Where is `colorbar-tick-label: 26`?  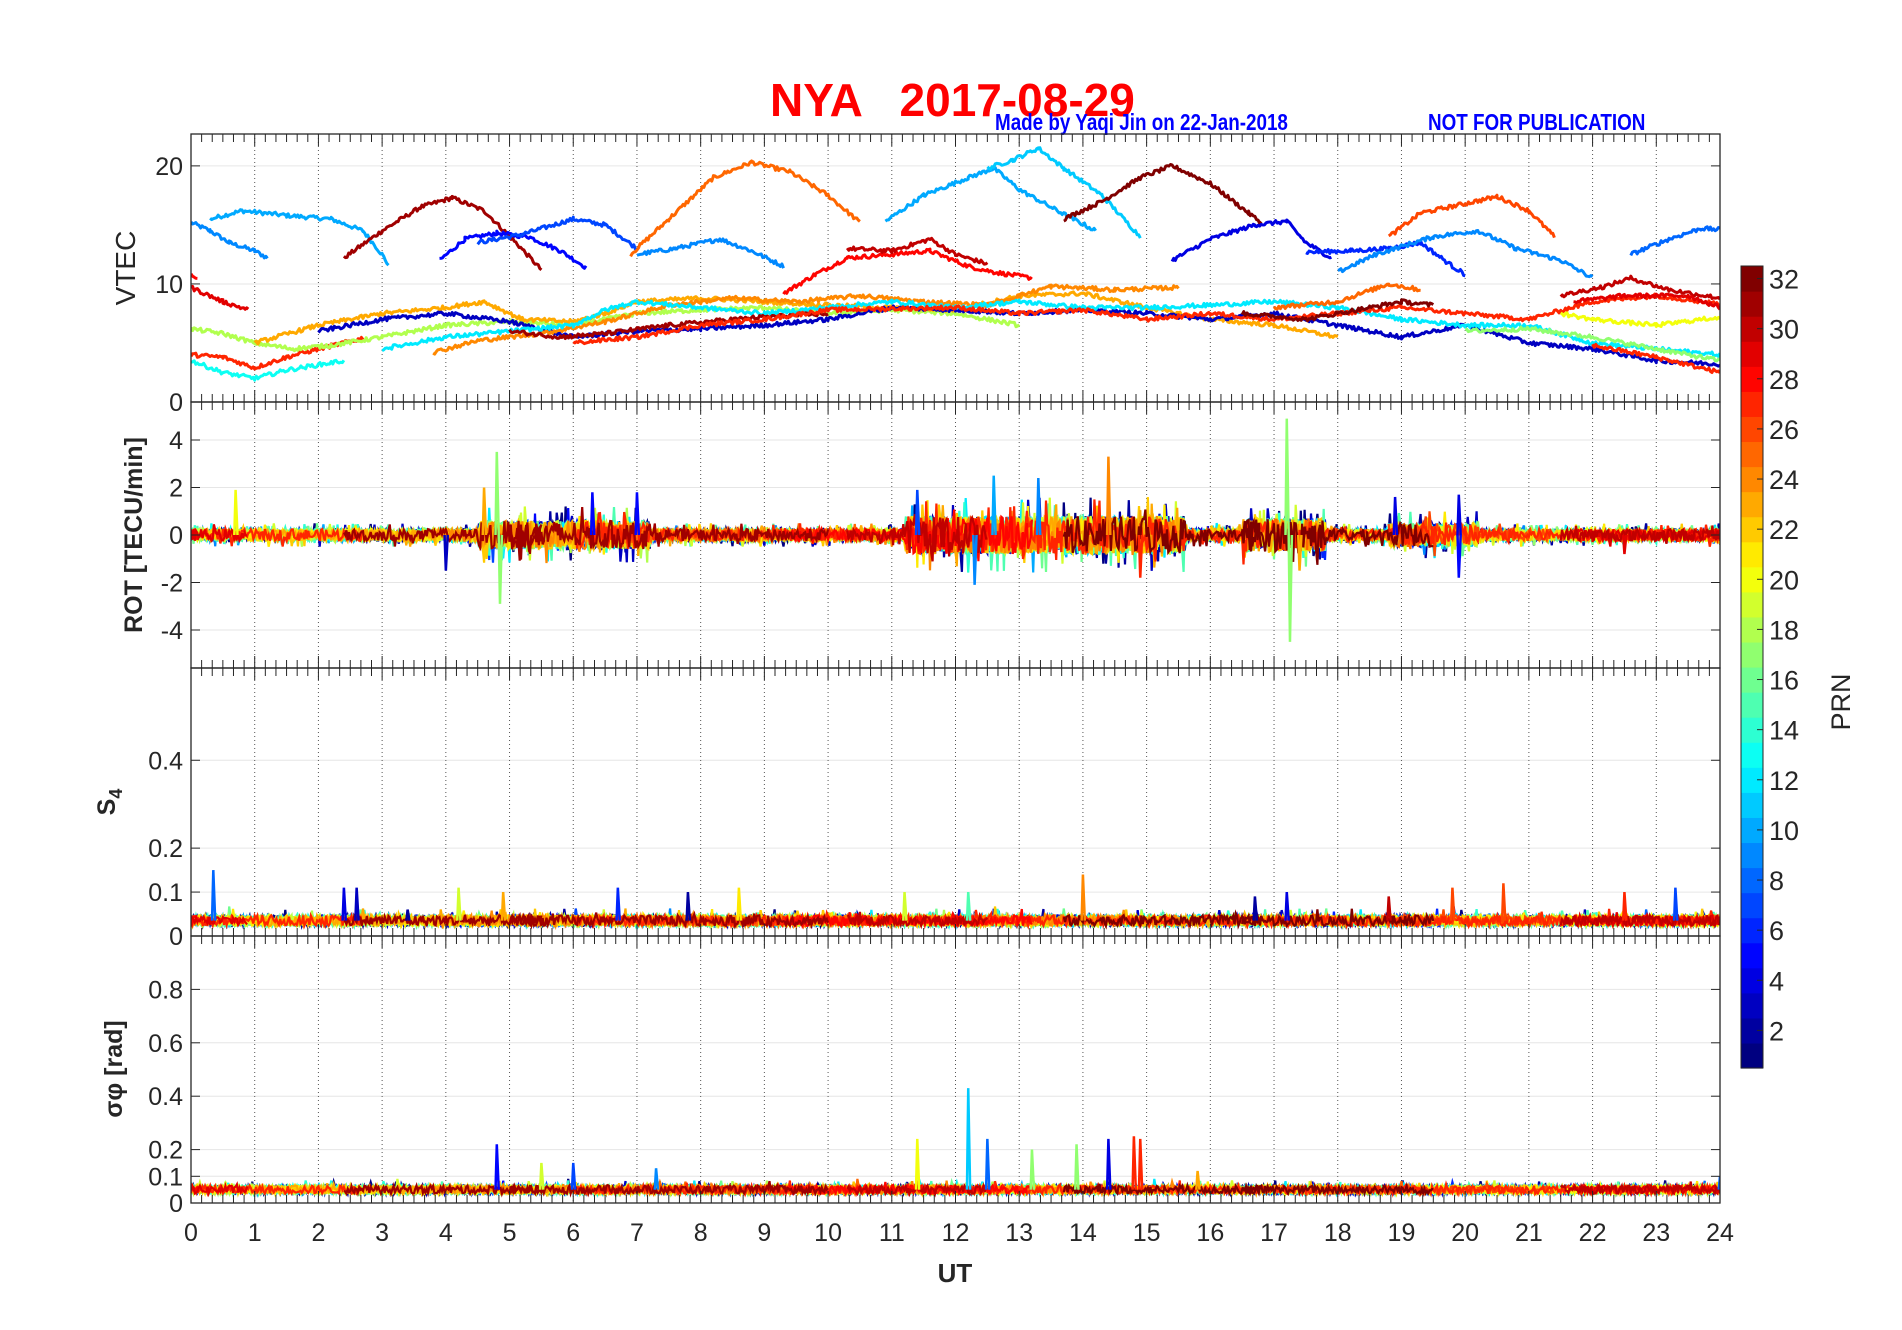 colorbar-tick-label: 26 is located at coordinates (1784, 430).